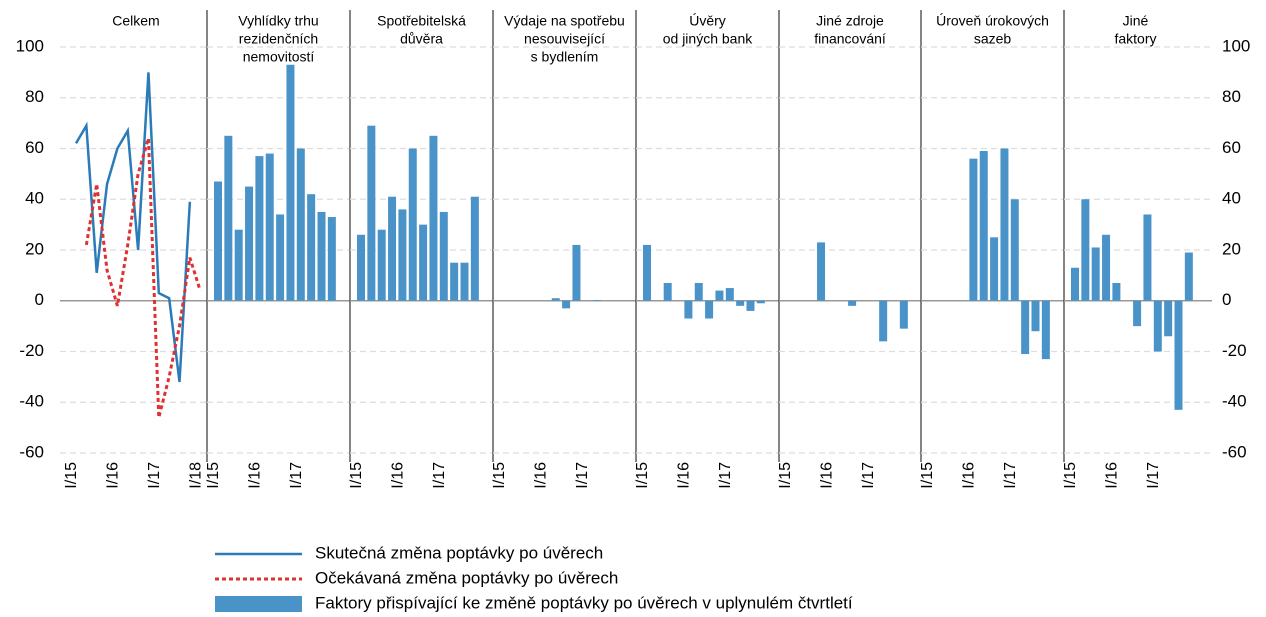 This screenshot has width=1266, height=617. I want to click on legend-label: Očekávaná změna poptávky po úvěrech, so click(466, 577).